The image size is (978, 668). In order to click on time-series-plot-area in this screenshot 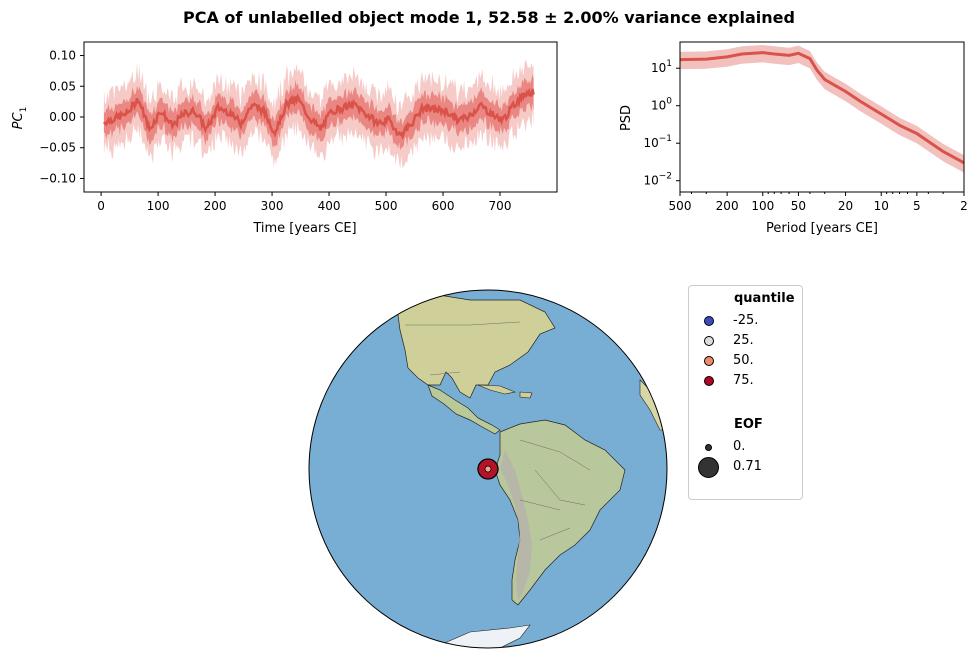, I will do `click(318, 114)`.